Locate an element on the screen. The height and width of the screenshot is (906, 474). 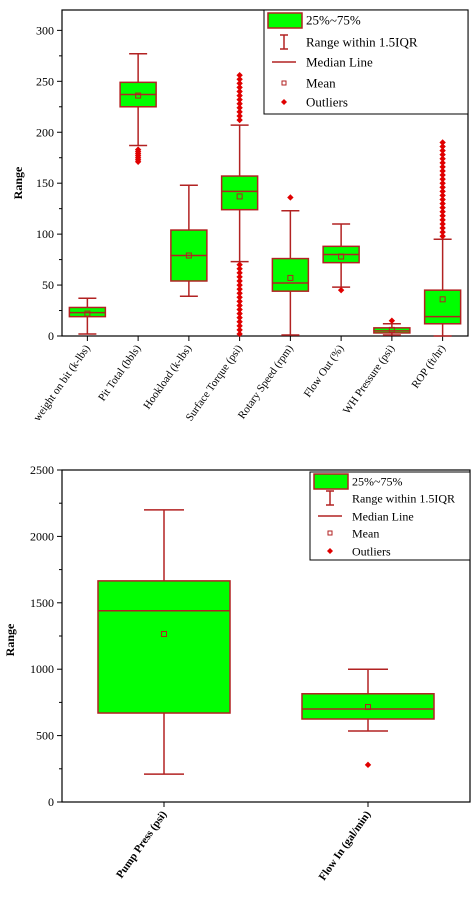
x-tick-label: Flow In (gal/min) is located at coordinates (345, 846).